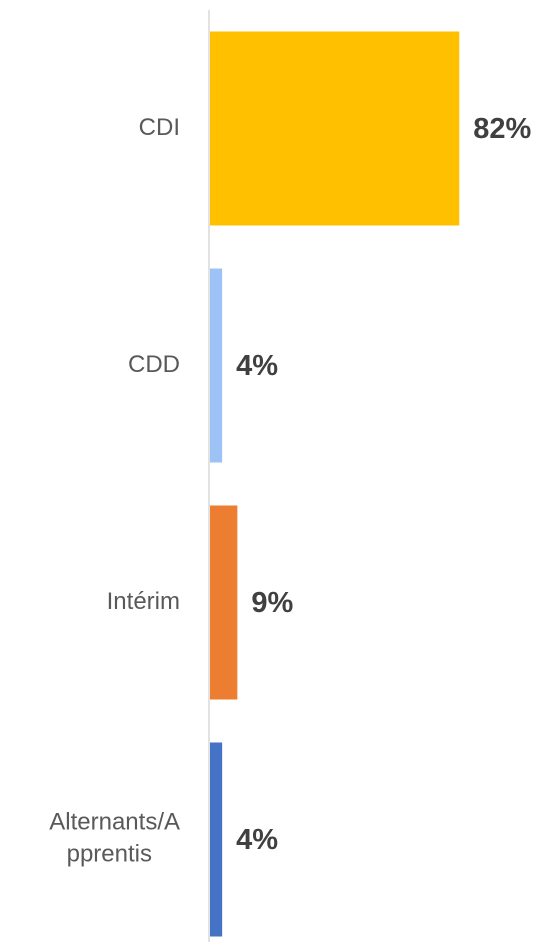 This screenshot has height=942, width=546. What do you see at coordinates (502, 129) in the screenshot?
I see `value-label: 82%` at bounding box center [502, 129].